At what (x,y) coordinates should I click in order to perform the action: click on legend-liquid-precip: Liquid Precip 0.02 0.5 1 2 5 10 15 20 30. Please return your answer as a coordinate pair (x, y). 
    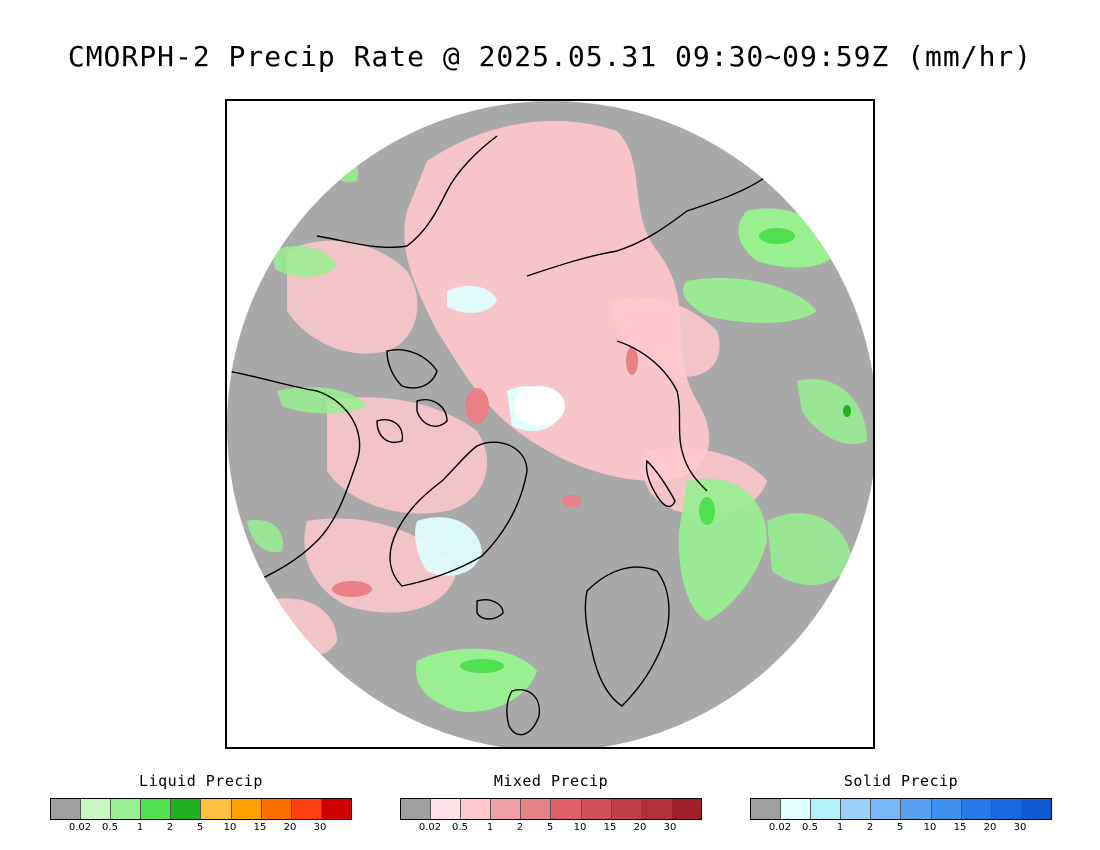
    Looking at the image, I should click on (201, 804).